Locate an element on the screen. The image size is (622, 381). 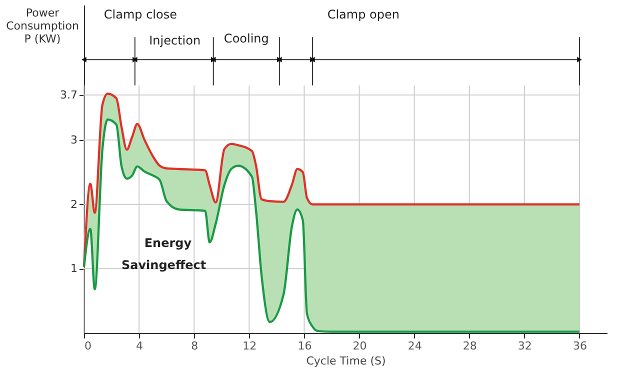
annotation: Injection is located at coordinates (175, 40).